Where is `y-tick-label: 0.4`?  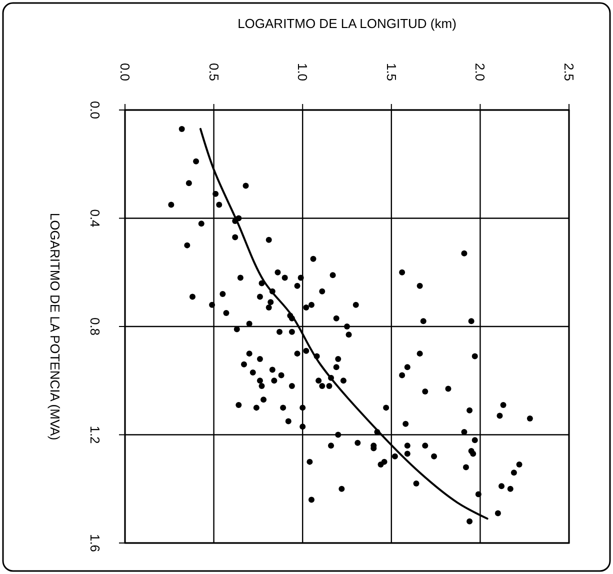
y-tick-label: 0.4 is located at coordinates (95, 218).